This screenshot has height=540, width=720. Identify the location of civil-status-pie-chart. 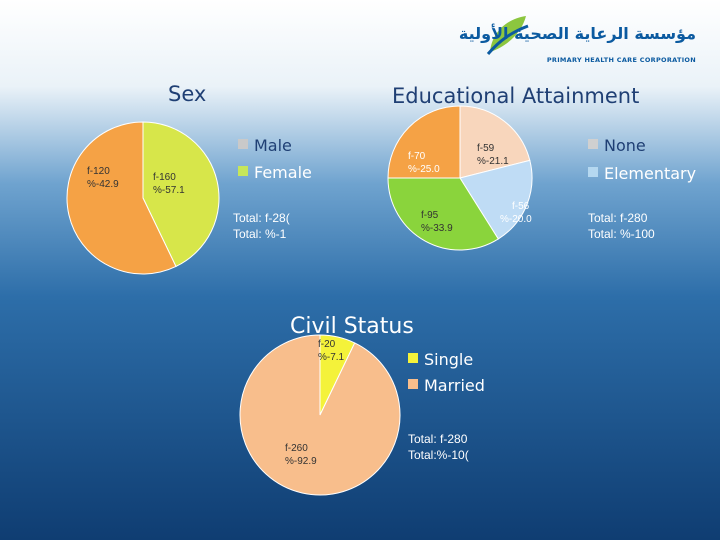
(320, 415).